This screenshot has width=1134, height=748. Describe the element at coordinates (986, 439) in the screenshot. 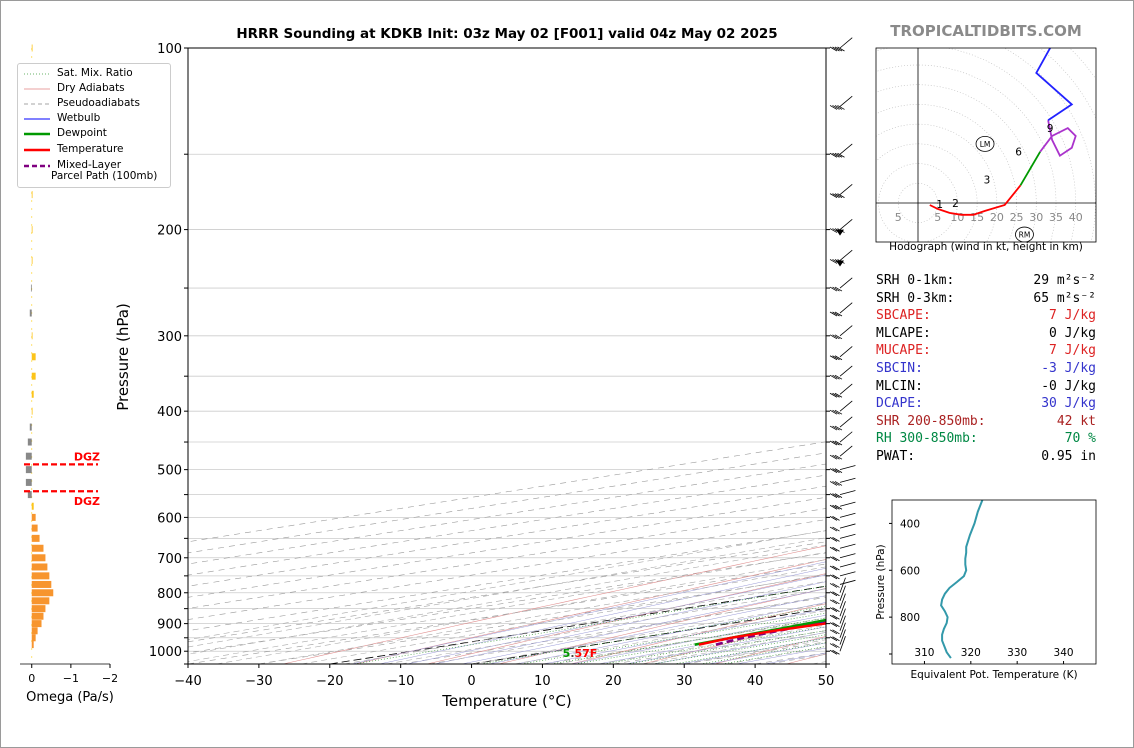

I see `stat-row: RH 300-850mb: 70 %` at that location.